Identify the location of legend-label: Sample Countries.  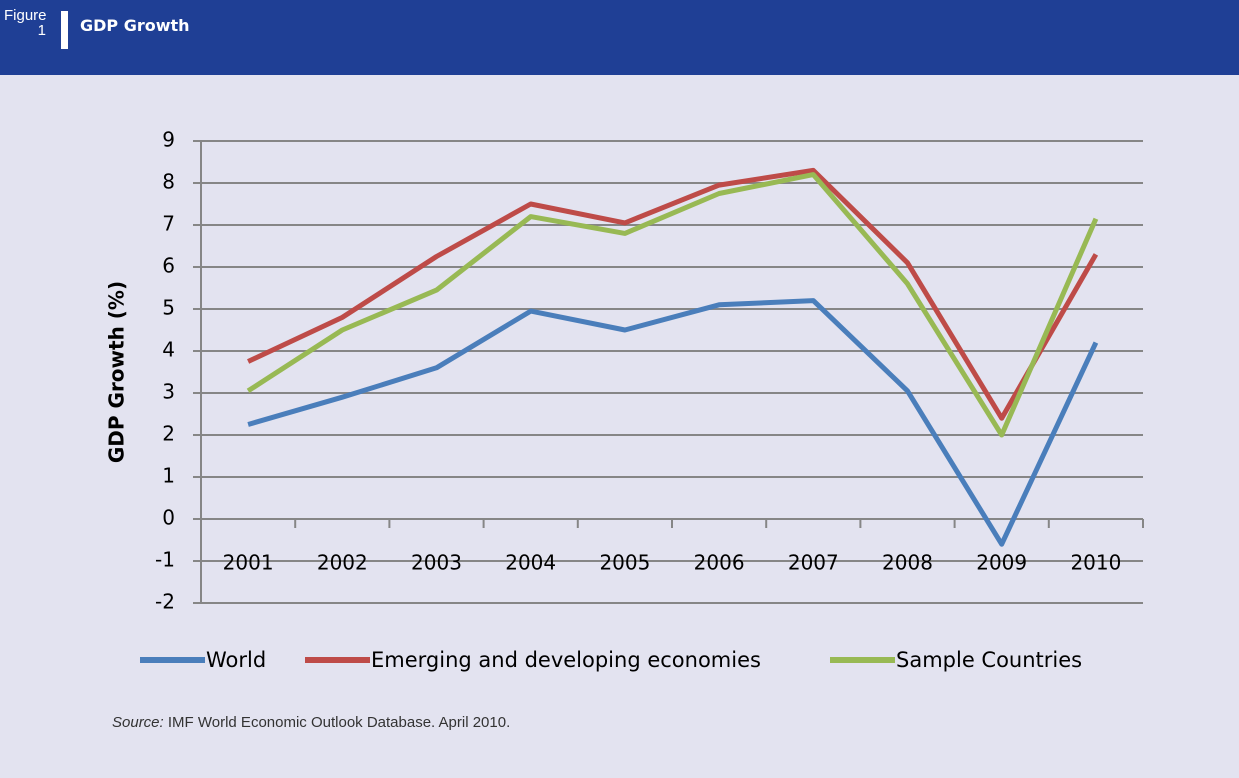
(989, 660).